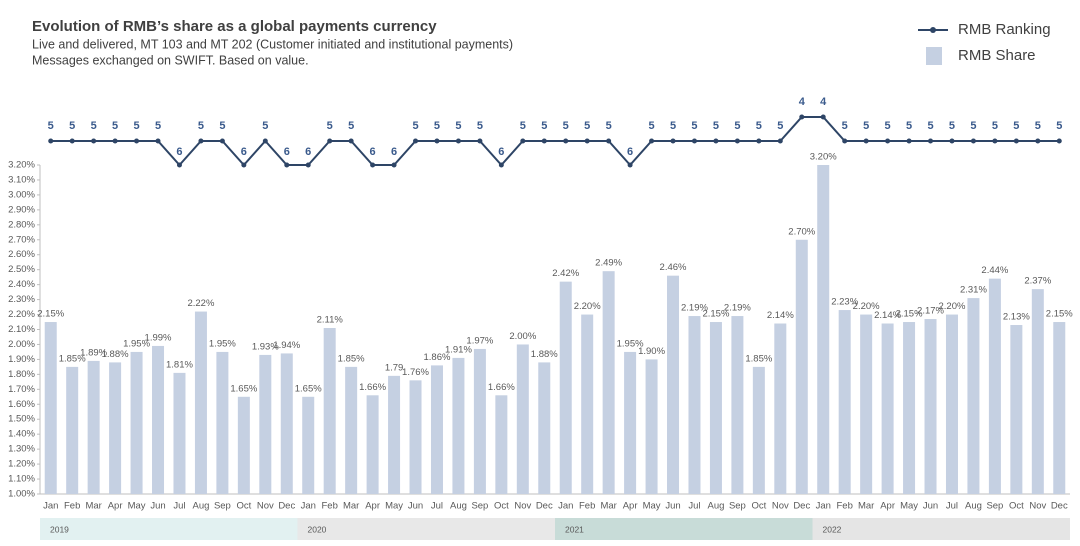  I want to click on data-label: 2.14%, so click(887, 315).